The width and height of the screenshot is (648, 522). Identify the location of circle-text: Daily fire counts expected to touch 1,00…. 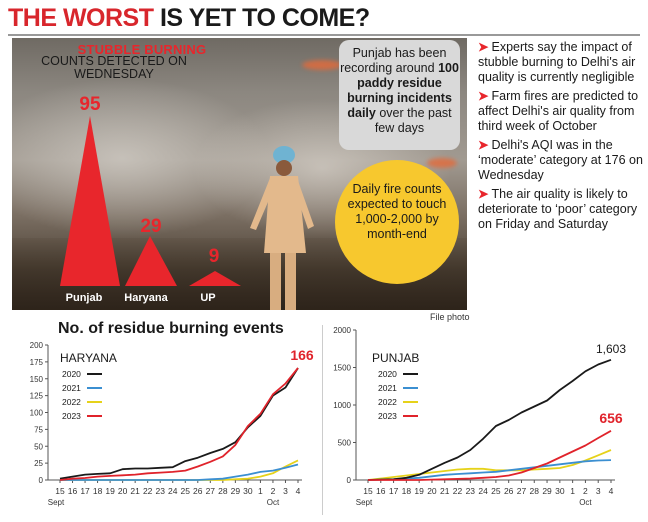
(397, 211).